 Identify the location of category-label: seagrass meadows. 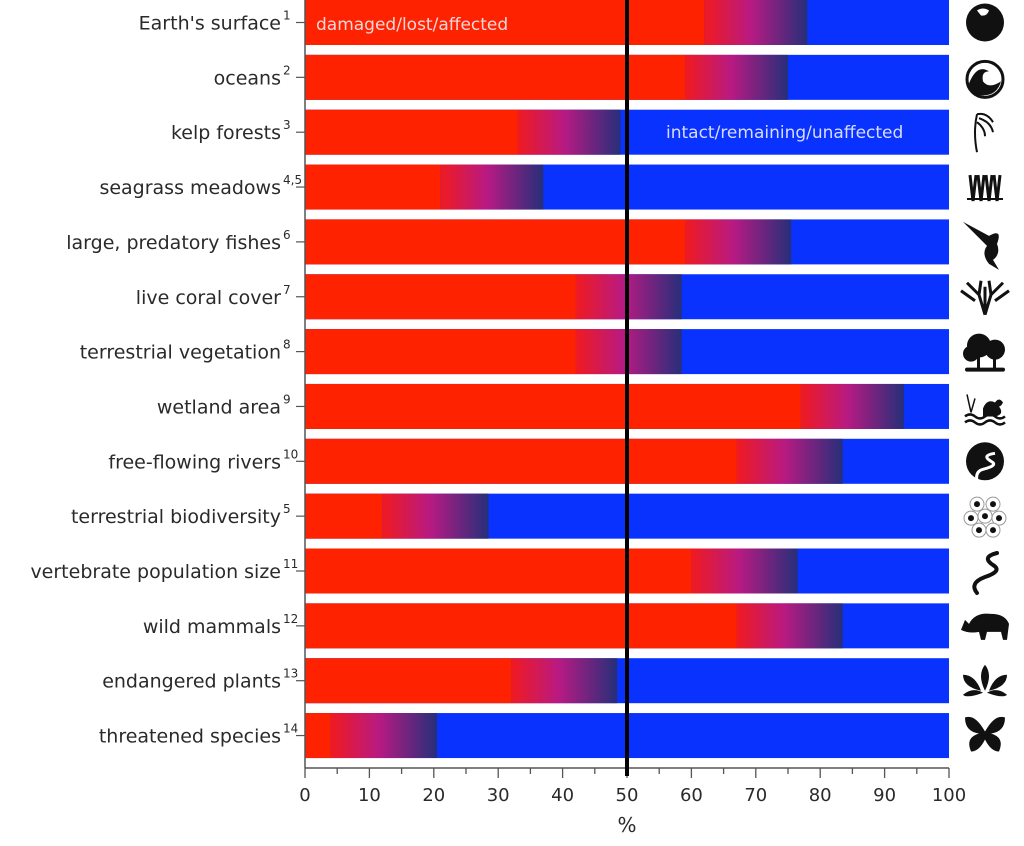
(190, 188).